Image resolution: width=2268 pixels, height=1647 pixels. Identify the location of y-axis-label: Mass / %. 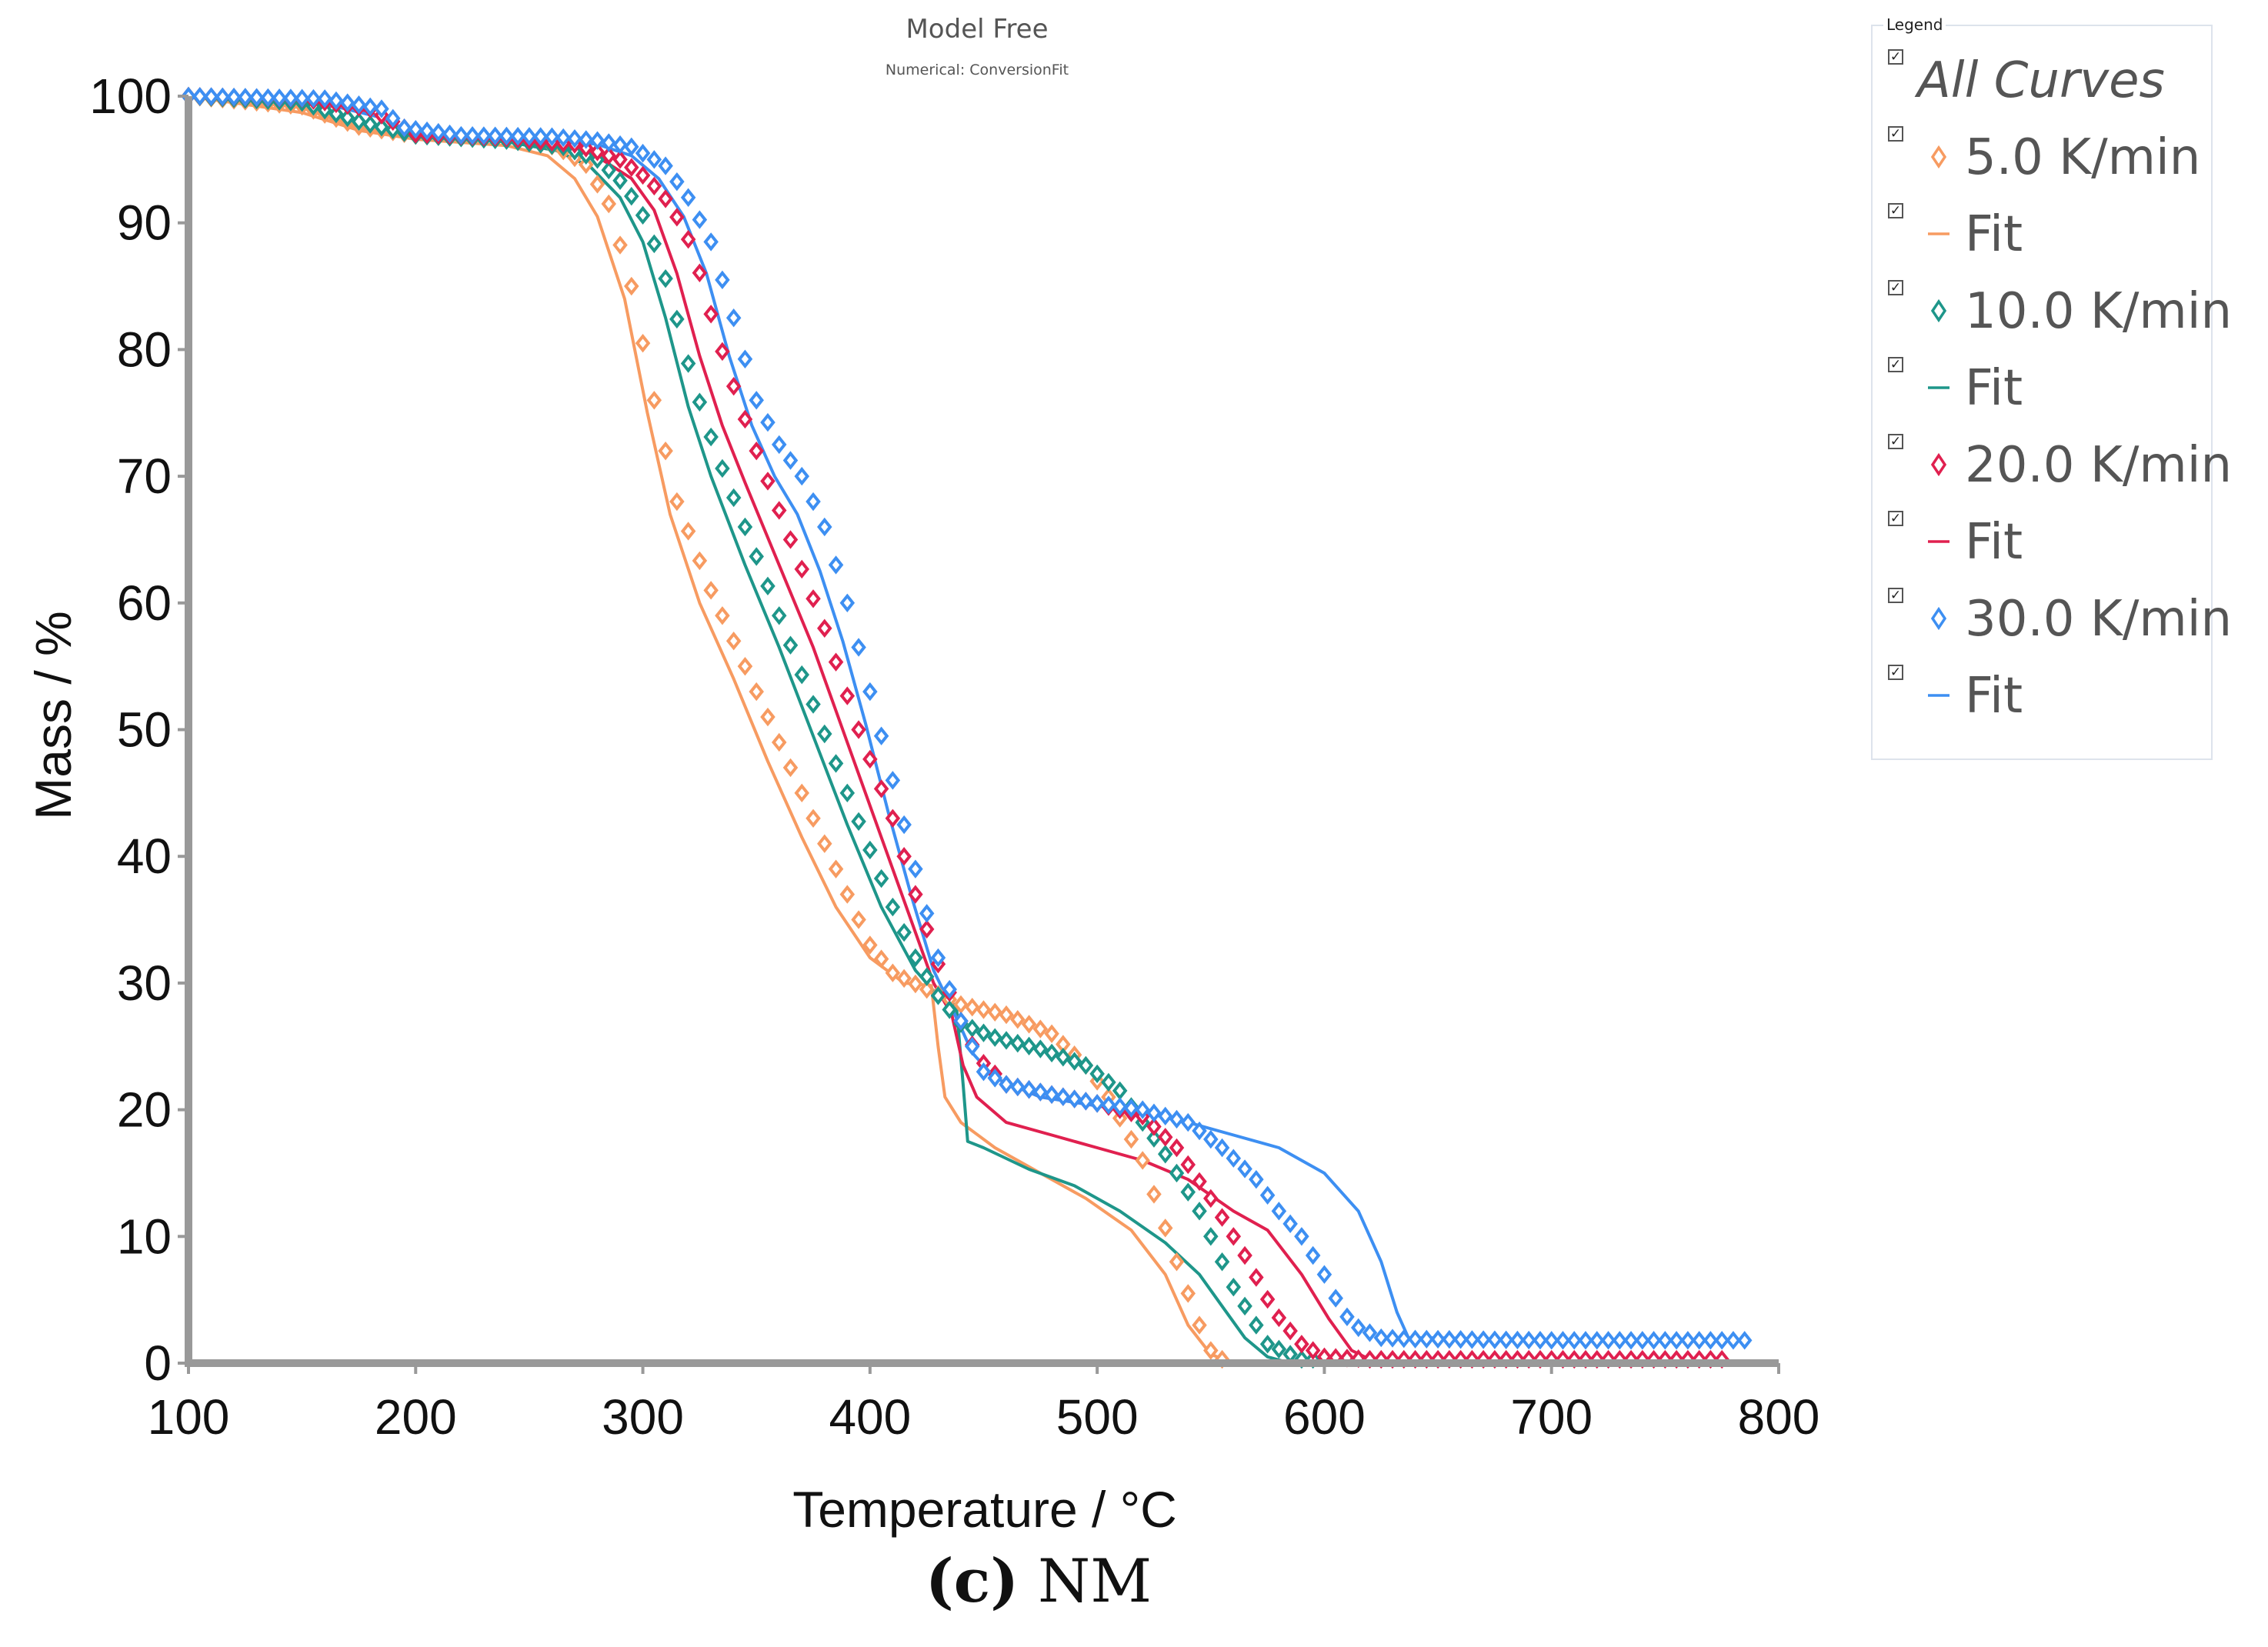
(54, 715).